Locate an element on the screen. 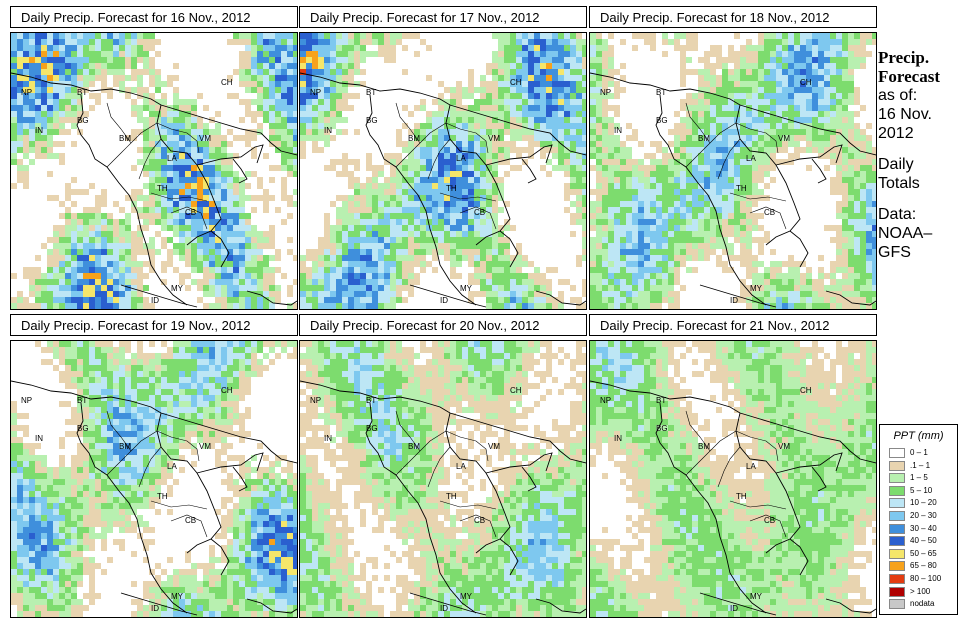  panel-title: Daily Precip. Forecast for 20 Nov., 2012 is located at coordinates (443, 325).